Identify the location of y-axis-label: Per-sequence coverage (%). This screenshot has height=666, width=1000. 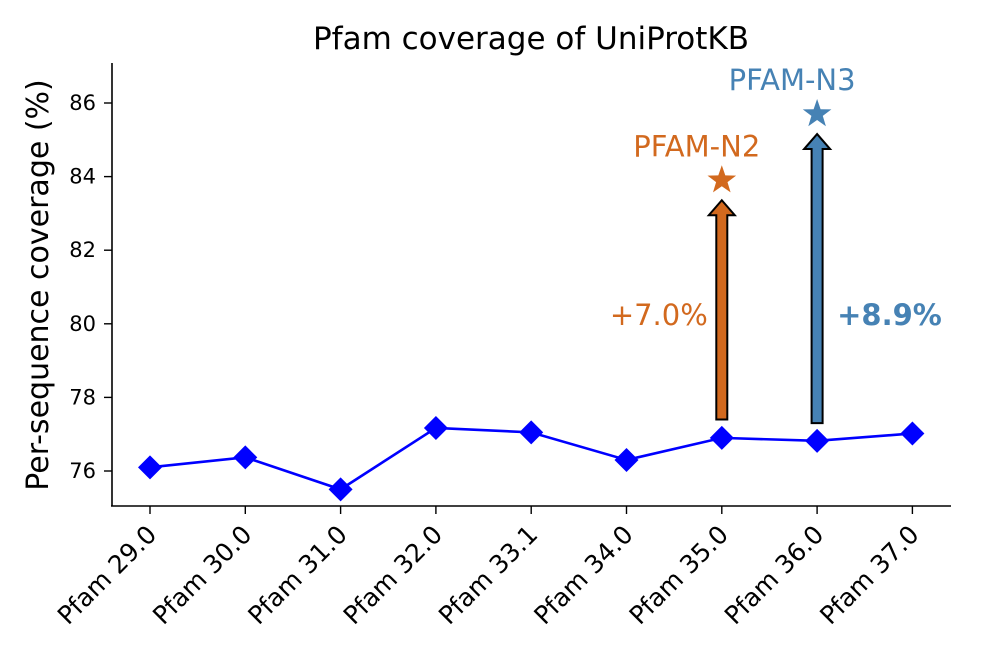
(38, 285).